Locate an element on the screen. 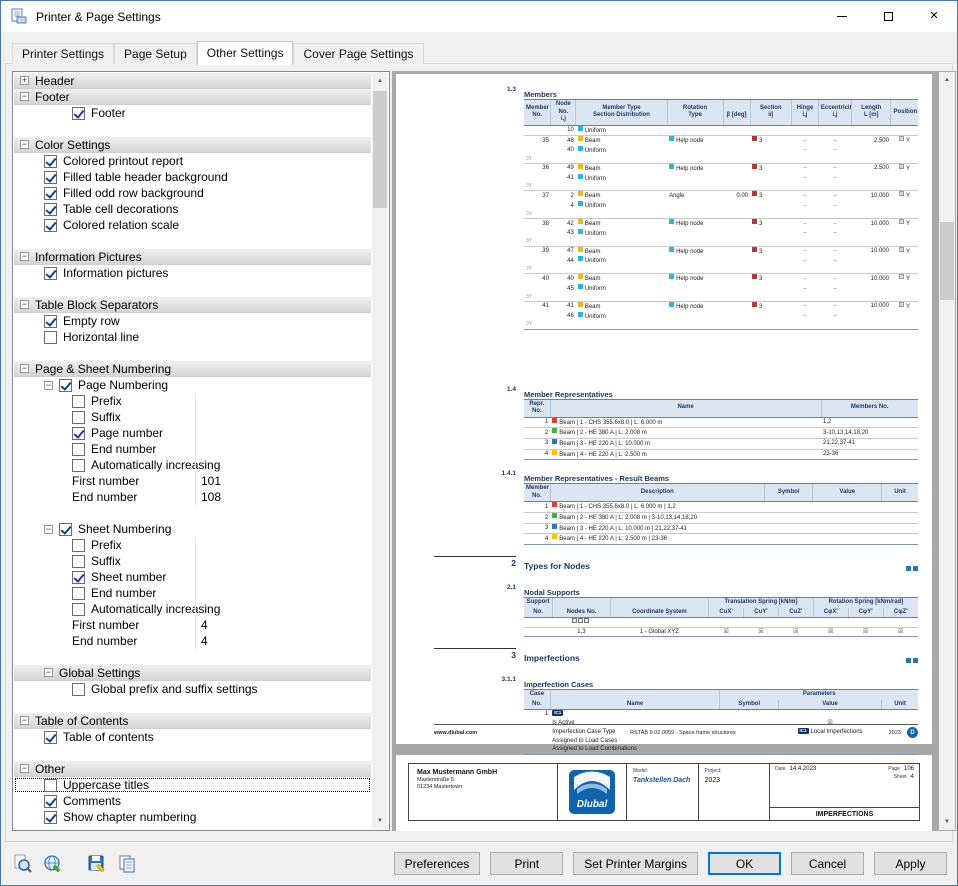  find-in-preview-button is located at coordinates (23, 864).